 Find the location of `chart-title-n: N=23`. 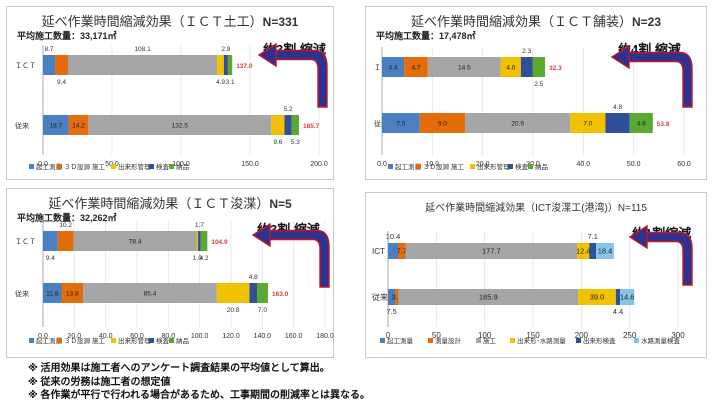

chart-title-n: N=23 is located at coordinates (646, 22).